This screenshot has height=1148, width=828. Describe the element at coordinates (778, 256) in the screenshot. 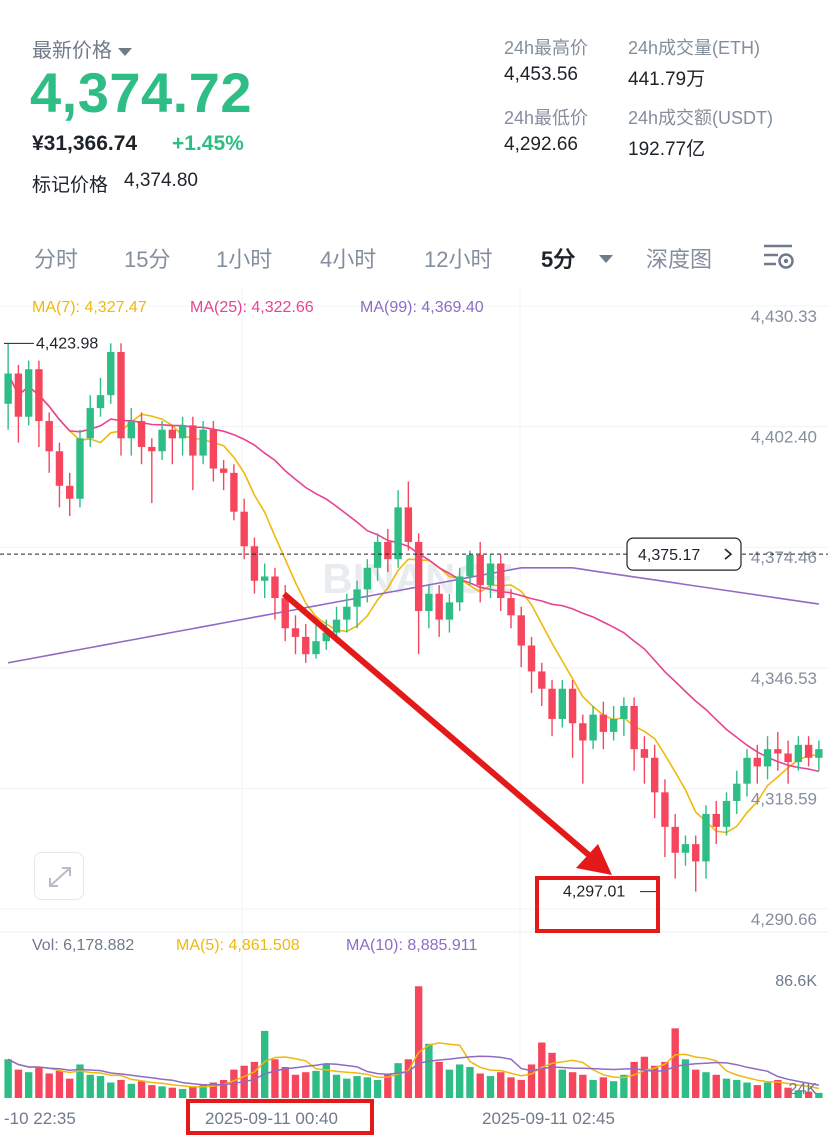

I see `chart-settings-icon` at that location.